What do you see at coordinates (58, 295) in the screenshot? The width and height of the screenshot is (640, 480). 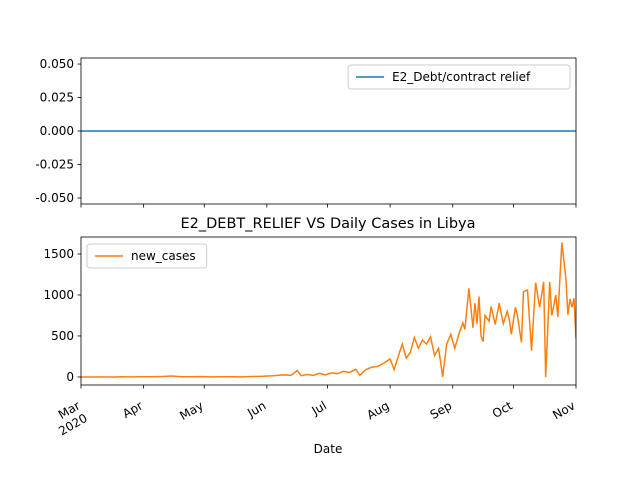 I see `y-tick-label: 1000` at bounding box center [58, 295].